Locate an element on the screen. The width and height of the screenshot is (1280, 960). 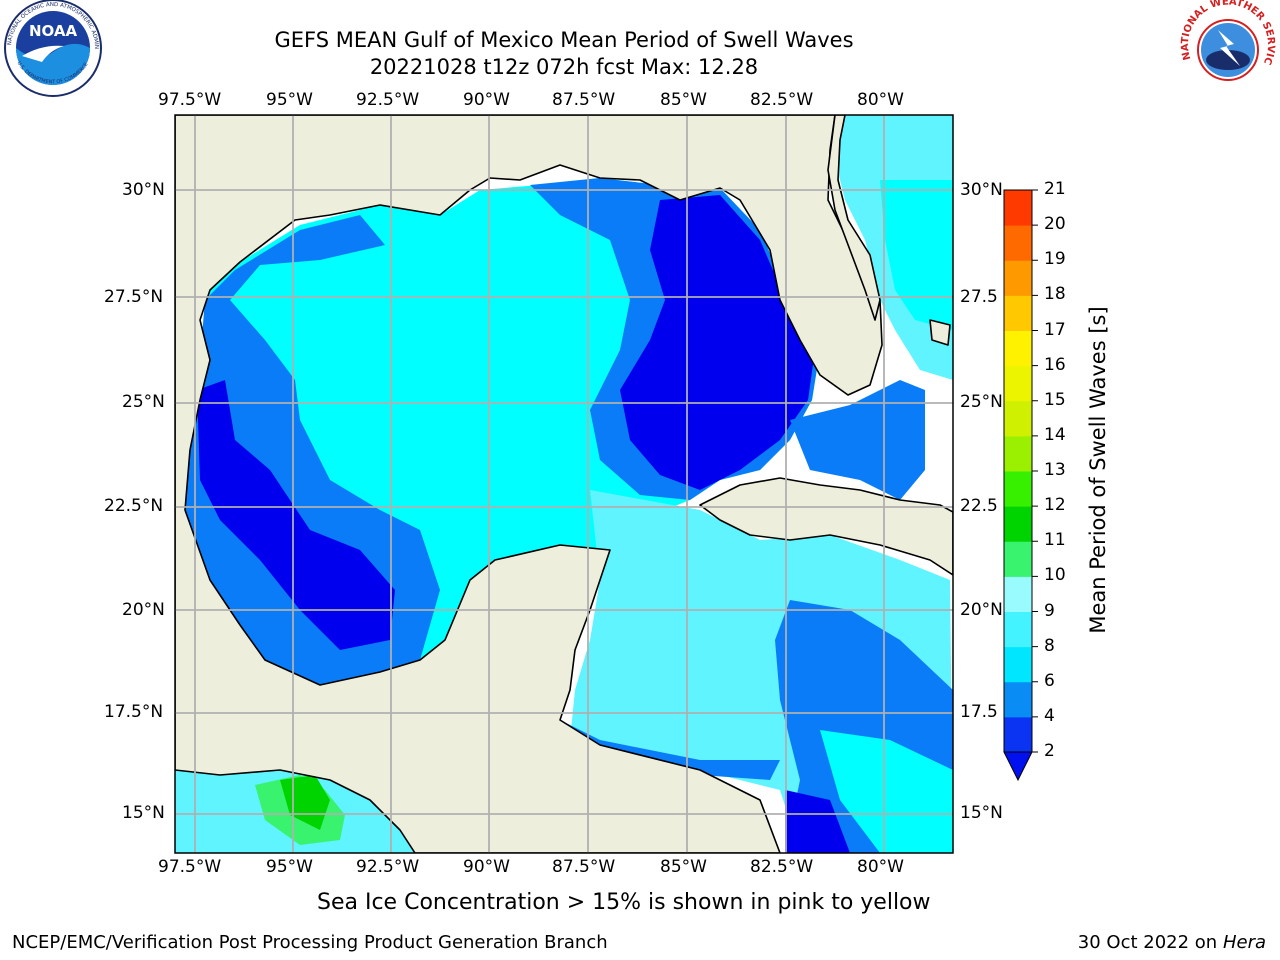
colorbar-tick-label: 10 is located at coordinates (1055, 575).